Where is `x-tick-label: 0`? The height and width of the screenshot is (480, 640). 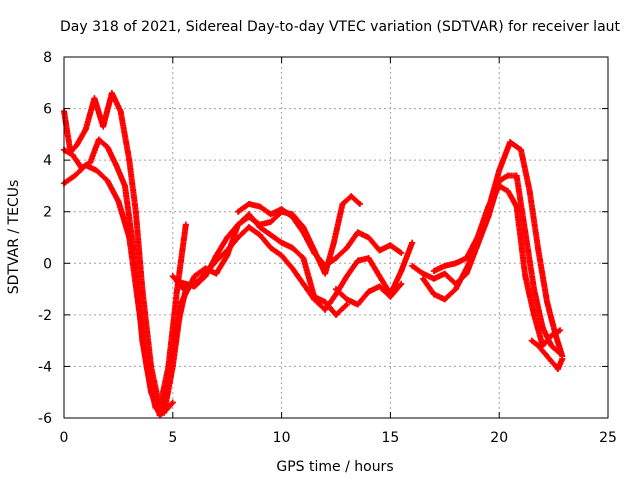
x-tick-label: 0 is located at coordinates (64, 438).